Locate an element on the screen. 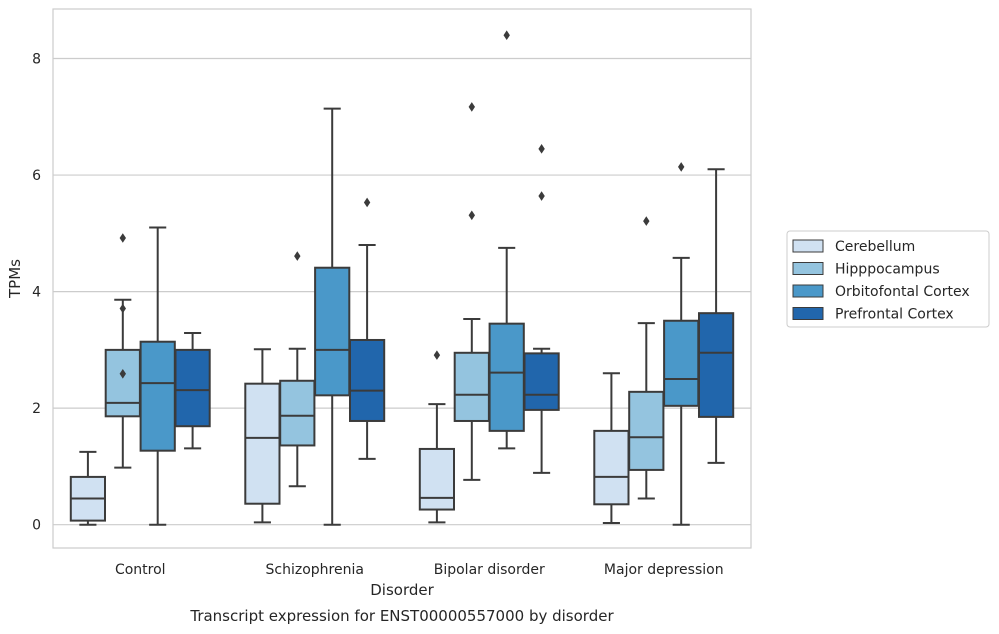 The width and height of the screenshot is (999, 634). legend-label: Hipppocampus is located at coordinates (887, 270).